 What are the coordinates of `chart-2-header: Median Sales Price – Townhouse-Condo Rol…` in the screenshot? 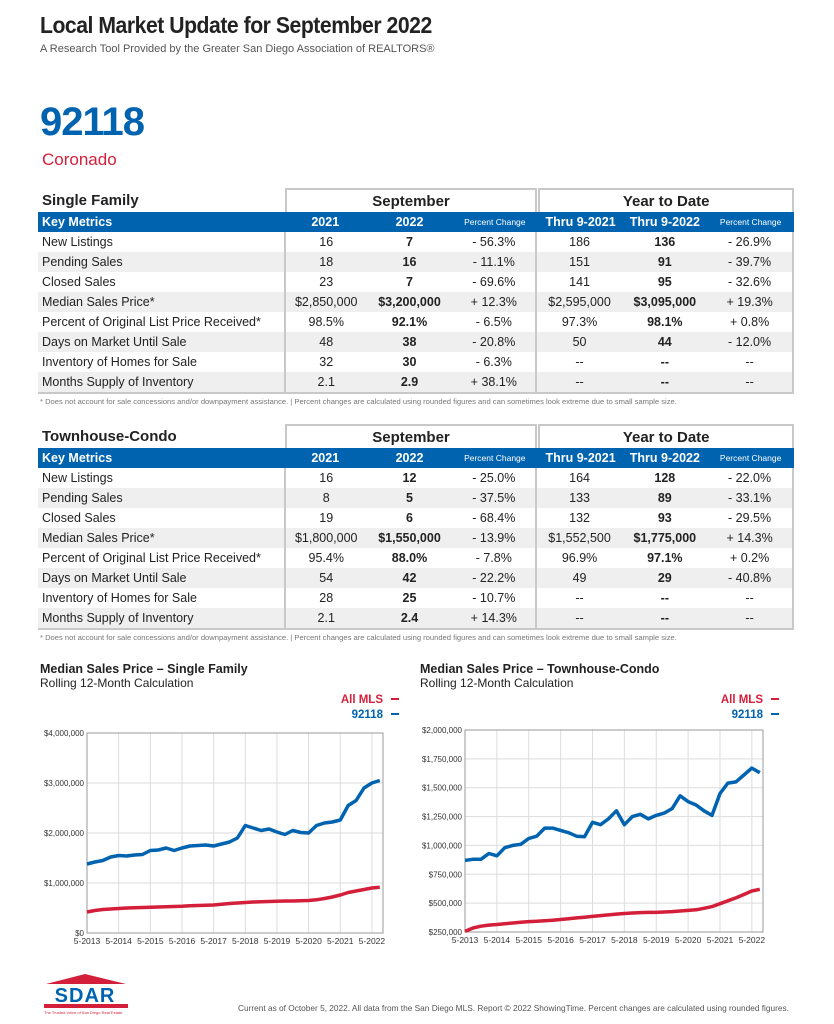 It's located at (539, 676).